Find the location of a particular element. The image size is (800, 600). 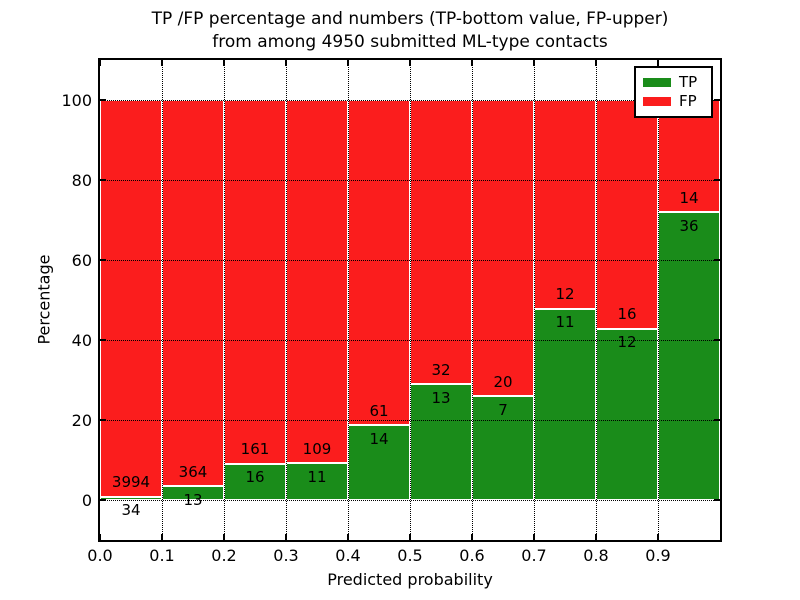

y-tick-label: 0 is located at coordinates (86, 500).